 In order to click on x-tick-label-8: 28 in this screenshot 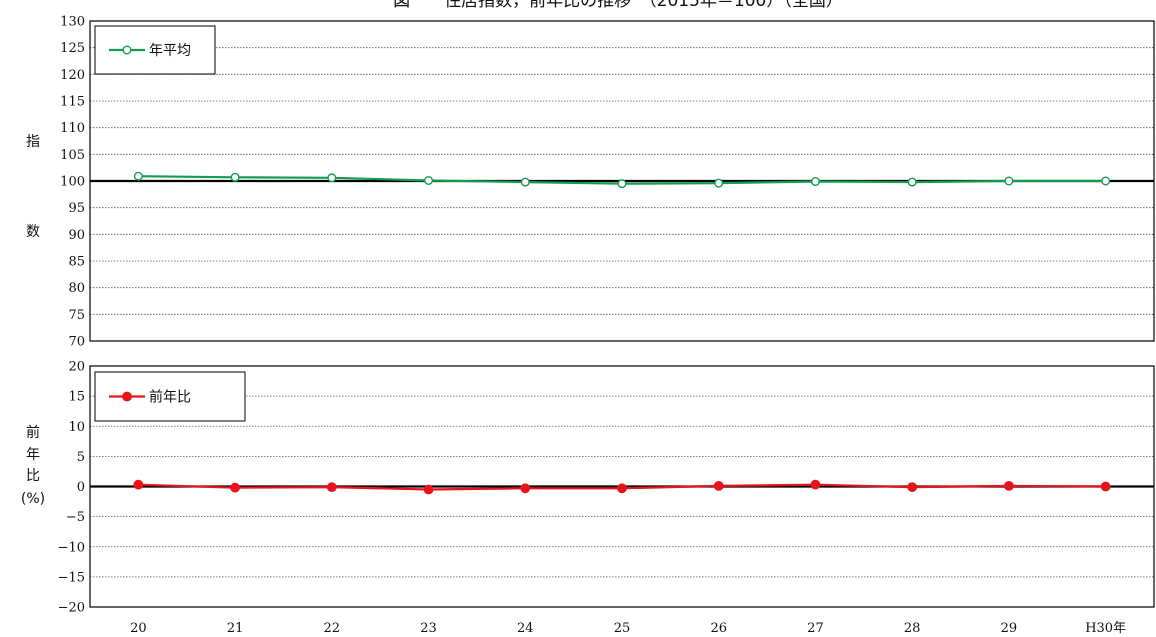, I will do `click(912, 628)`.